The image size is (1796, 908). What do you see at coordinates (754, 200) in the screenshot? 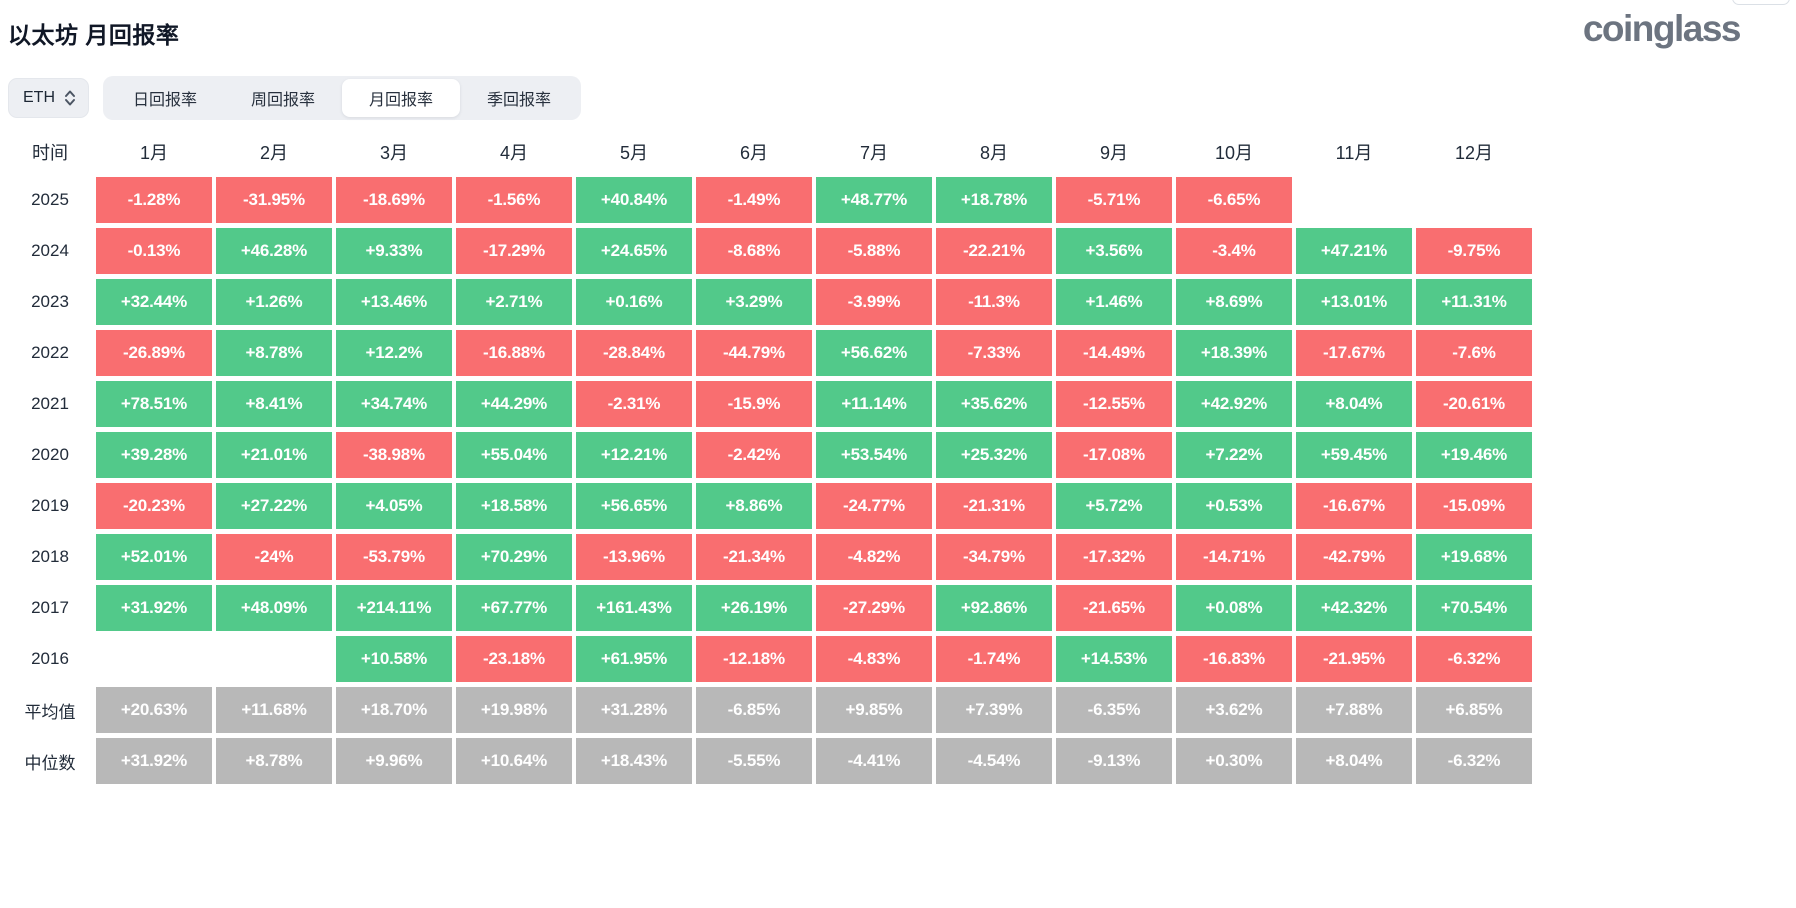
I see `return-cell: -1.49%` at bounding box center [754, 200].